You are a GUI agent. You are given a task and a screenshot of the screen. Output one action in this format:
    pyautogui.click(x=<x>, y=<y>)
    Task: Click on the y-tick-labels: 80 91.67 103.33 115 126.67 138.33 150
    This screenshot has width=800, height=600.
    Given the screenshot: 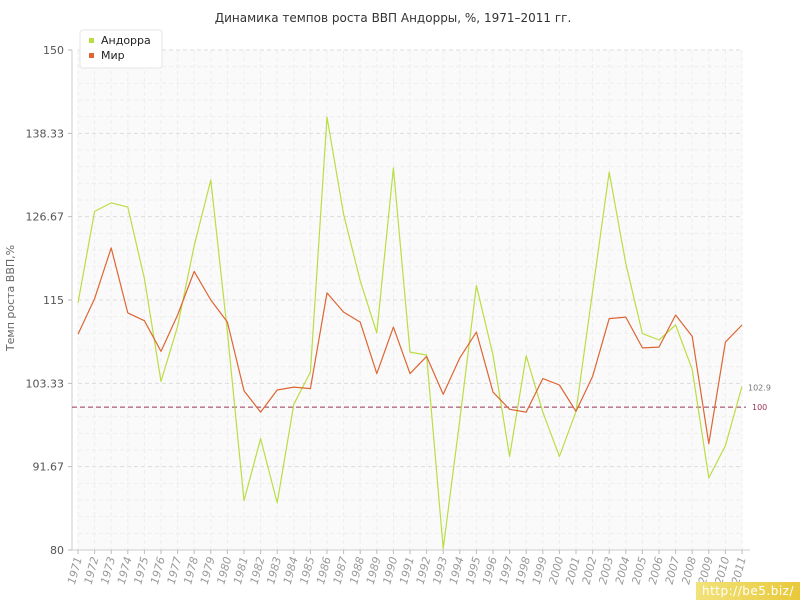 What is the action you would take?
    pyautogui.click(x=45, y=300)
    